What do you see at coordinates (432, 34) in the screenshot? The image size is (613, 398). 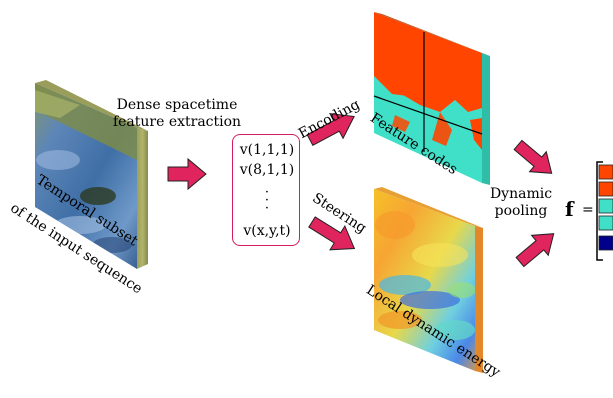 I see `feature-codes-top` at bounding box center [432, 34].